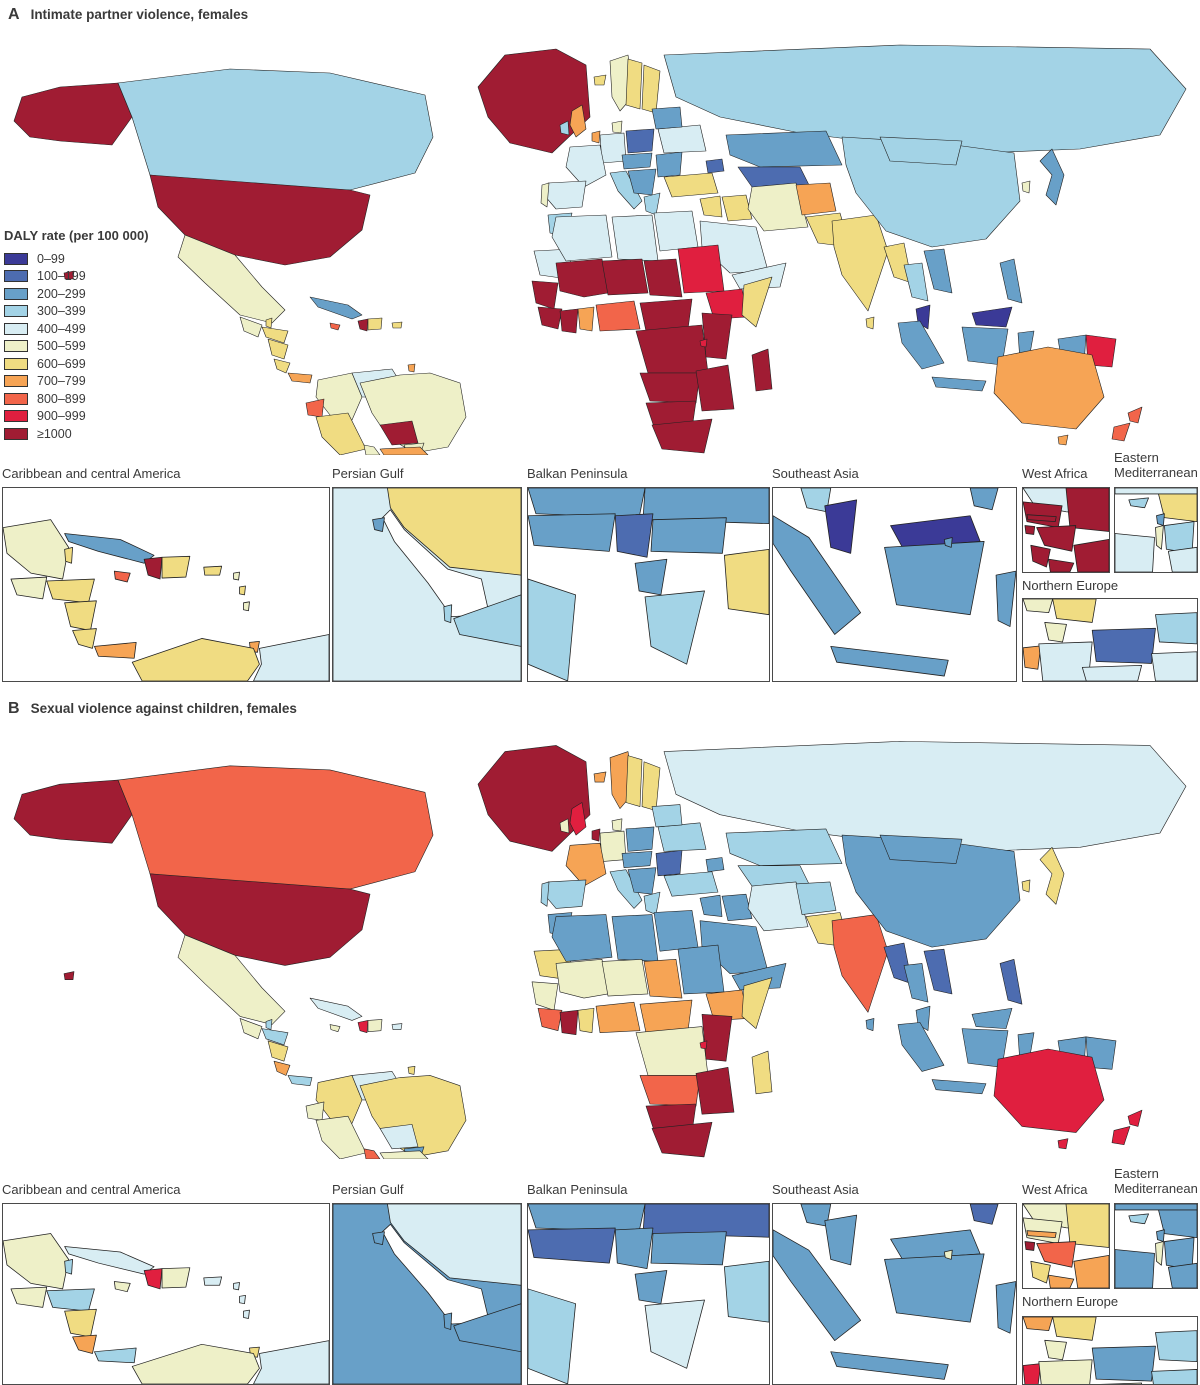  Describe the element at coordinates (948, 1254) in the screenshot. I see `region-brunei` at that location.